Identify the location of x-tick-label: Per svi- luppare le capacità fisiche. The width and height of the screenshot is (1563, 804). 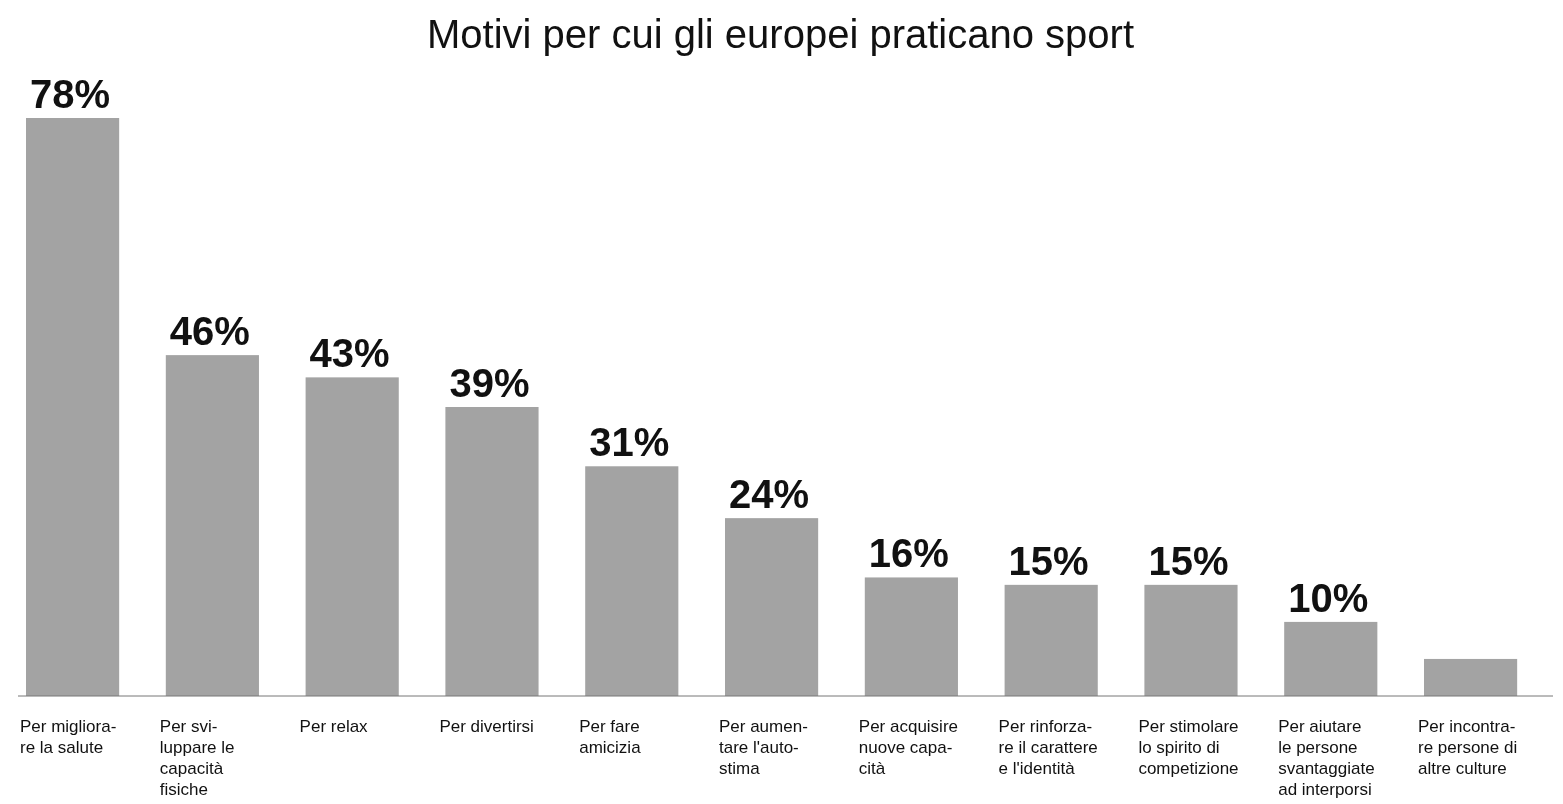
(197, 758).